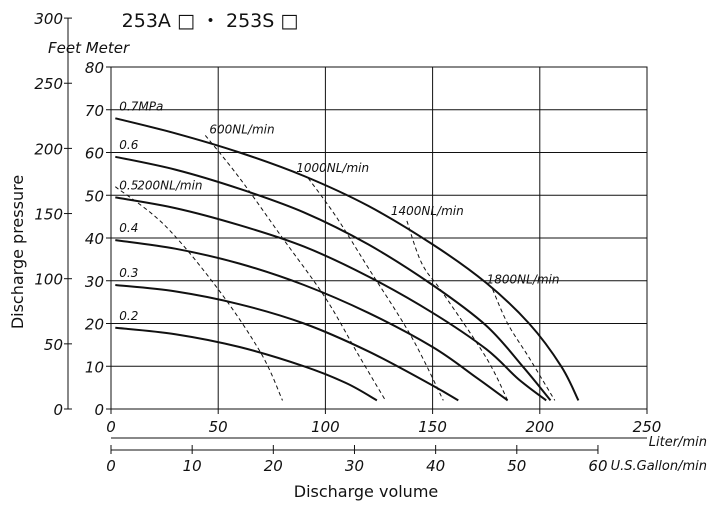  What do you see at coordinates (678, 442) in the screenshot?
I see `x-axis-unit-liter: Liter/min` at bounding box center [678, 442].